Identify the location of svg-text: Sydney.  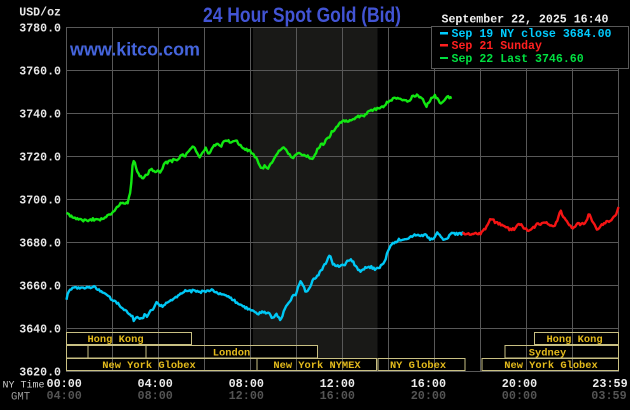
(548, 353).